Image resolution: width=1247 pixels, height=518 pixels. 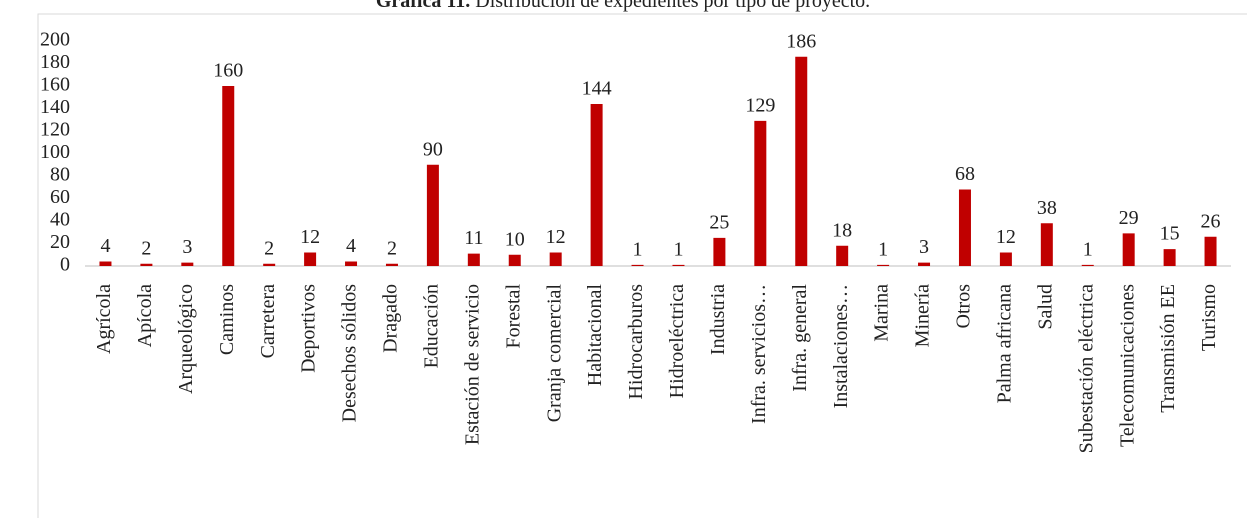 I want to click on y-tick-label: 180, so click(x=55, y=62).